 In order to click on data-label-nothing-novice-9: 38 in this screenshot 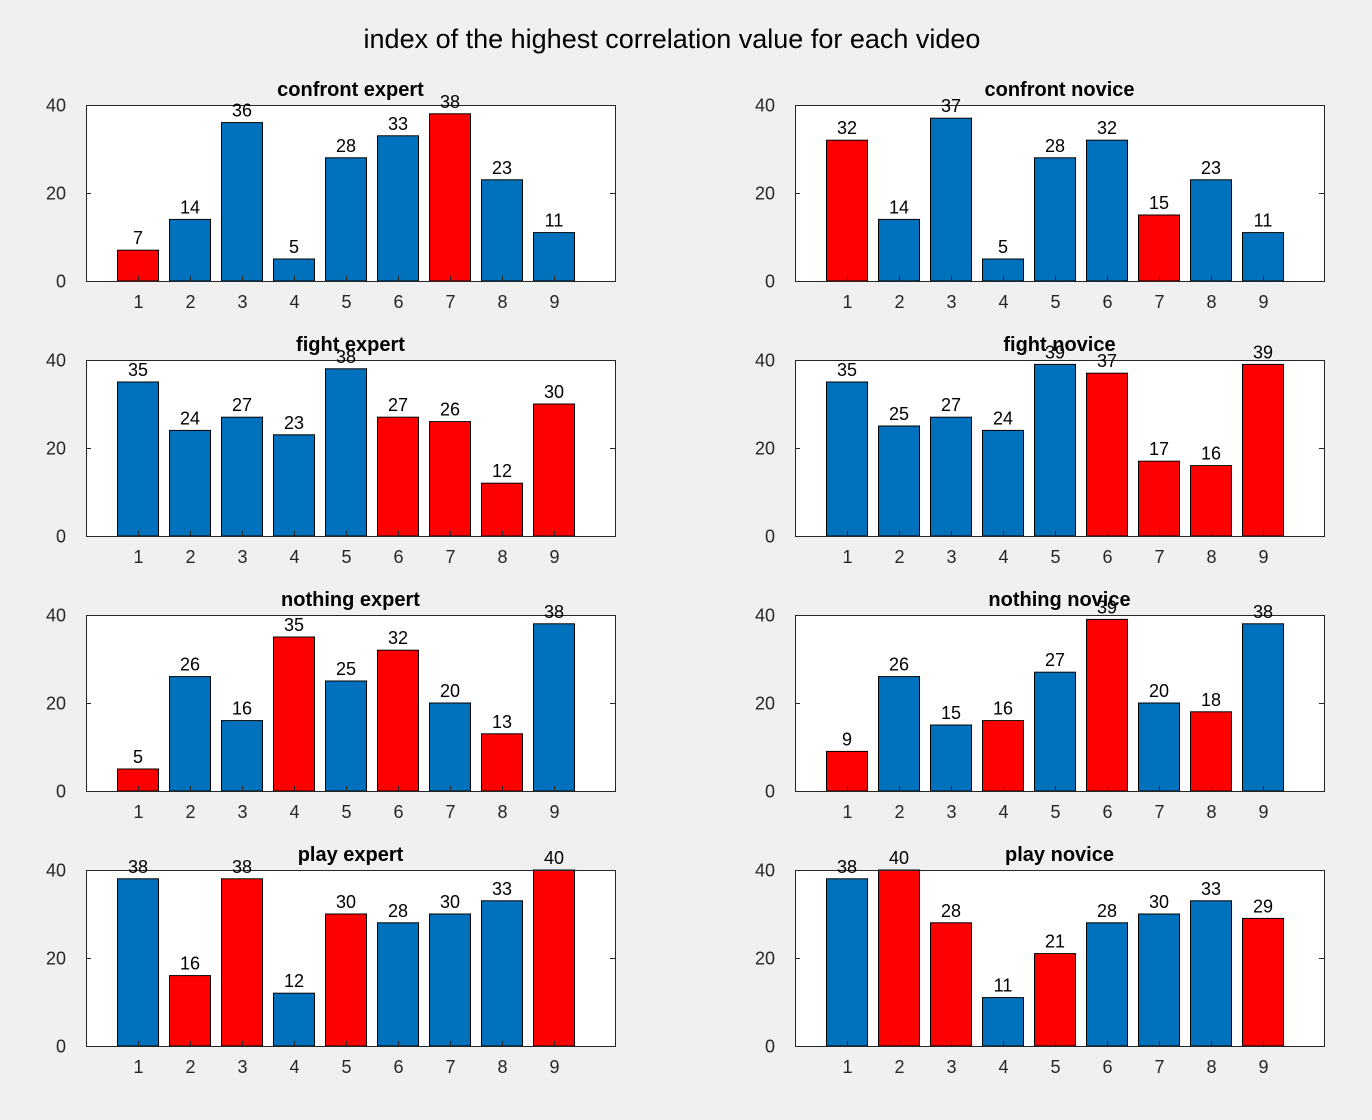, I will do `click(1263, 612)`.